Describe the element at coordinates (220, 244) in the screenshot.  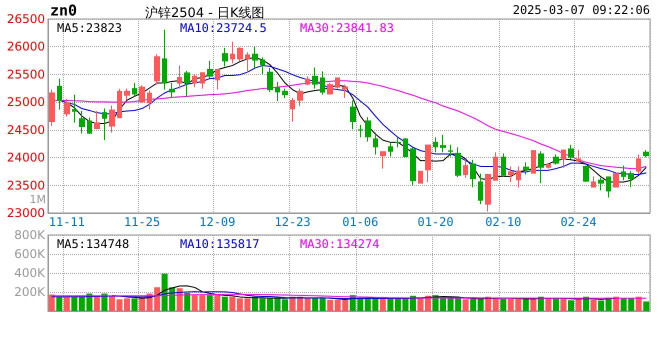
I see `text: MA10:135817` at that location.